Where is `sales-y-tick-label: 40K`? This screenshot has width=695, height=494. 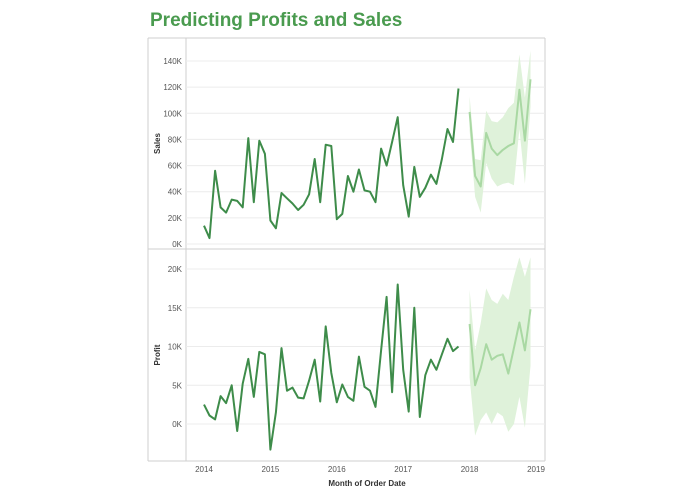 sales-y-tick-label: 40K is located at coordinates (175, 192).